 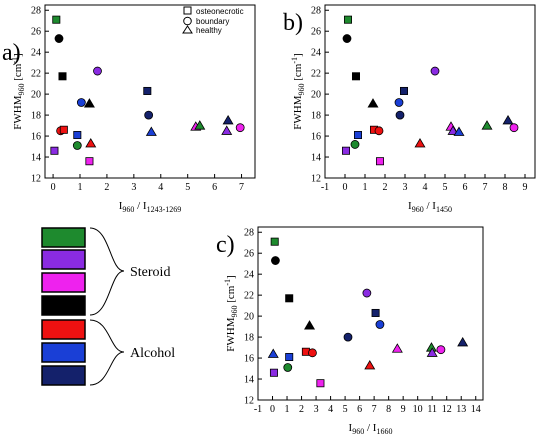 I want to click on x-tick-label: 11, so click(x=432, y=409).